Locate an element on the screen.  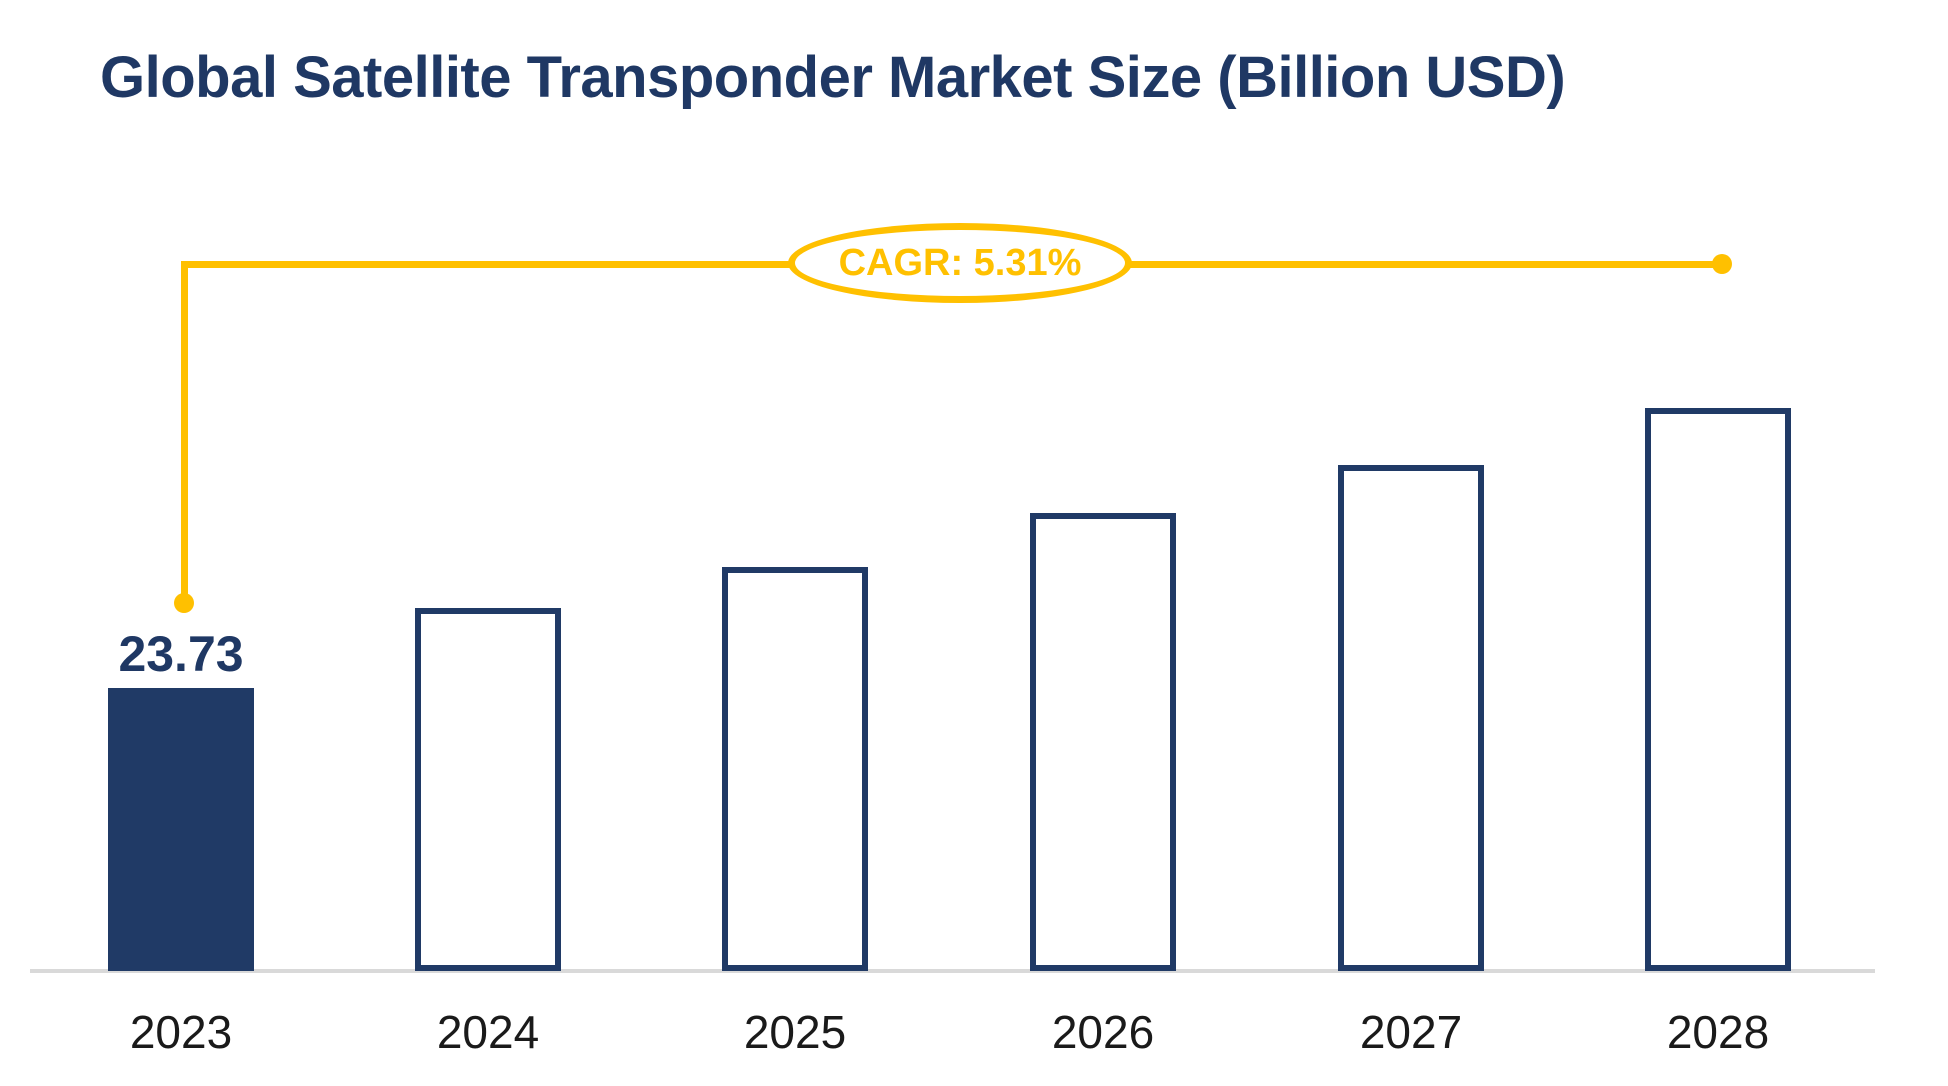
x-tick-2026: 2026 is located at coordinates (1103, 1032).